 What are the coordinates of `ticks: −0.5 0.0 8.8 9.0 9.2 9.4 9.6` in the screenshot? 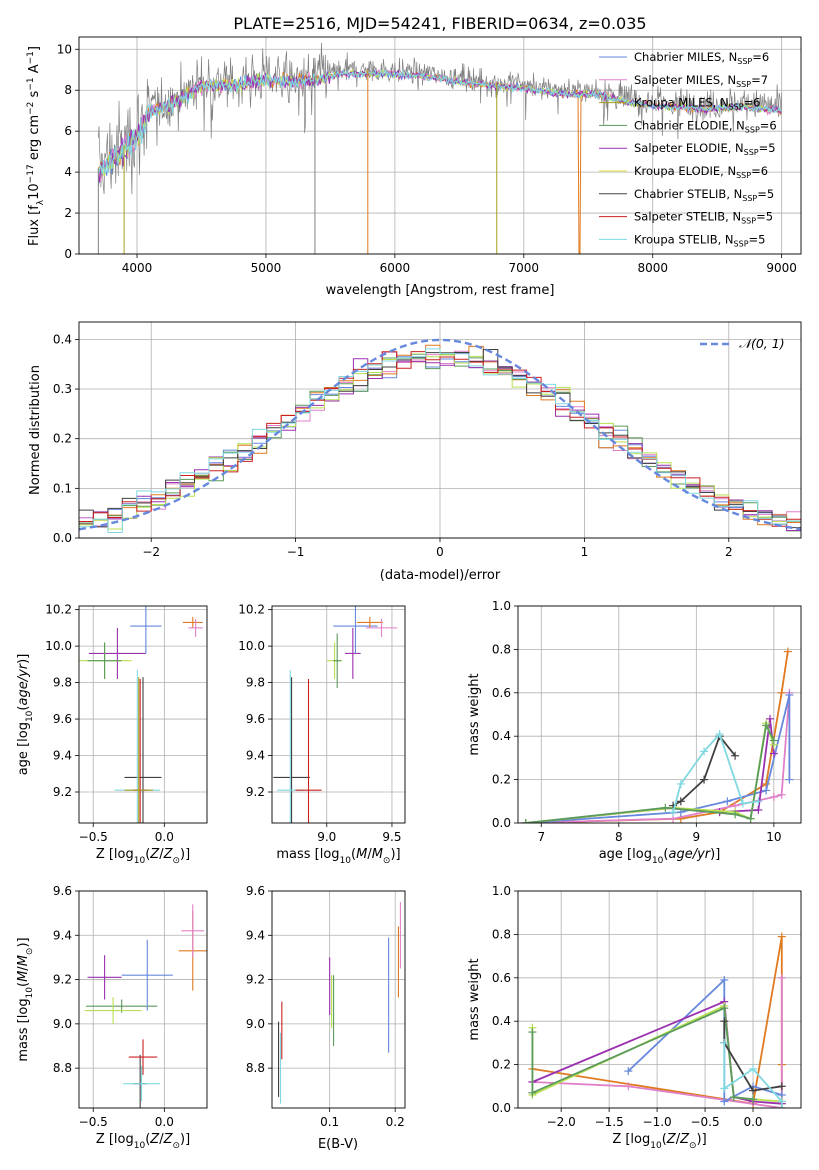 It's located at (113, 1006).